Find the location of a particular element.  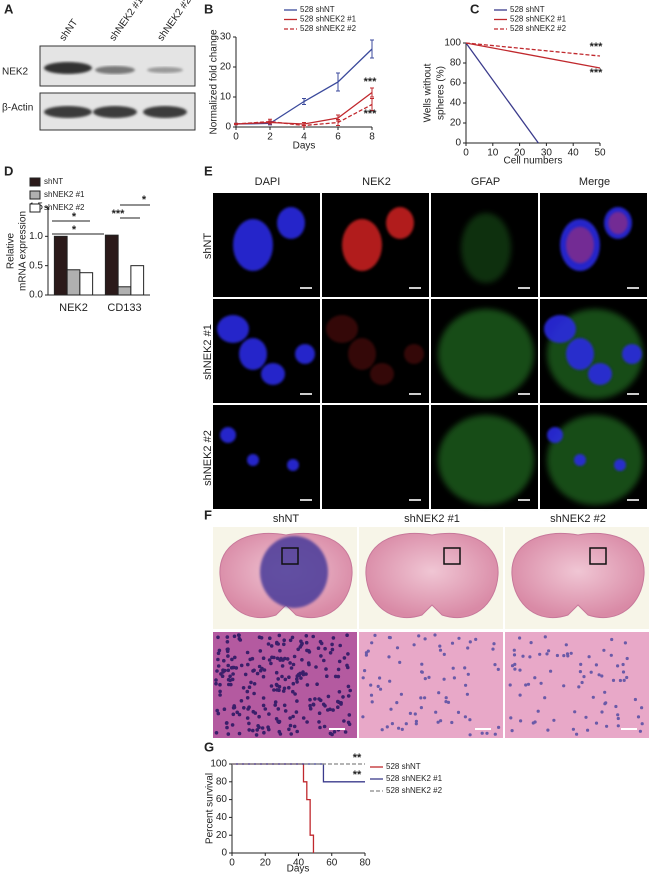

legend-label: shNEK2 #2 is located at coordinates (64, 207).